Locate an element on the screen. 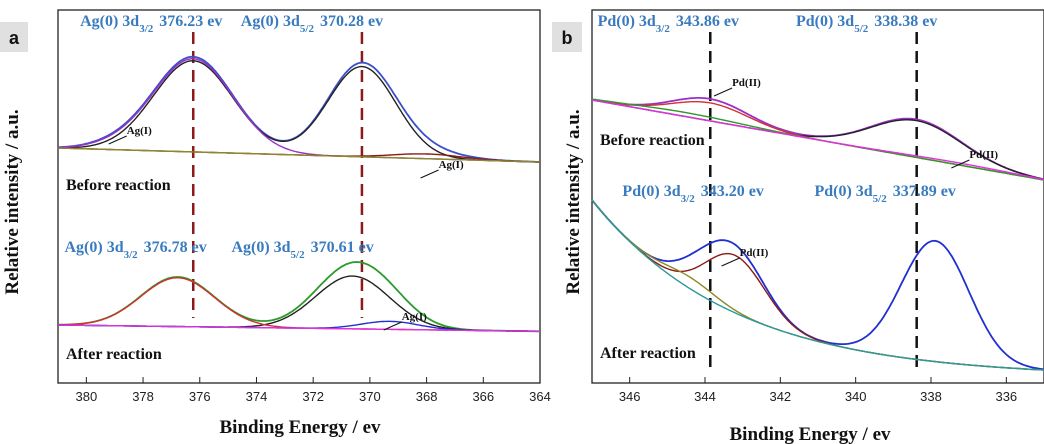 This screenshot has width=1044, height=444. series-after-envelope is located at coordinates (299, 297).